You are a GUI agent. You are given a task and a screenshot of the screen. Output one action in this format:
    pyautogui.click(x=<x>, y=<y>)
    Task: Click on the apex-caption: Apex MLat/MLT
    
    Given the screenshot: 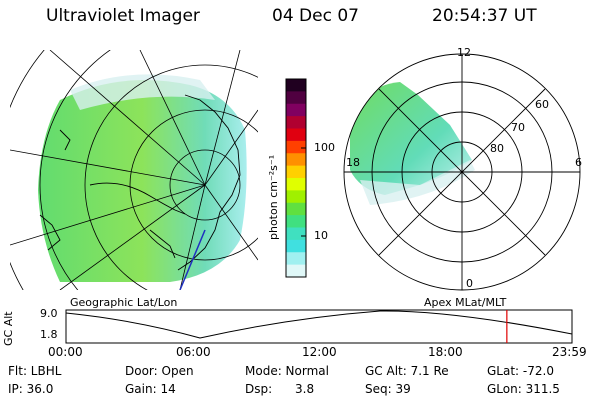 What is the action you would take?
    pyautogui.click(x=465, y=302)
    